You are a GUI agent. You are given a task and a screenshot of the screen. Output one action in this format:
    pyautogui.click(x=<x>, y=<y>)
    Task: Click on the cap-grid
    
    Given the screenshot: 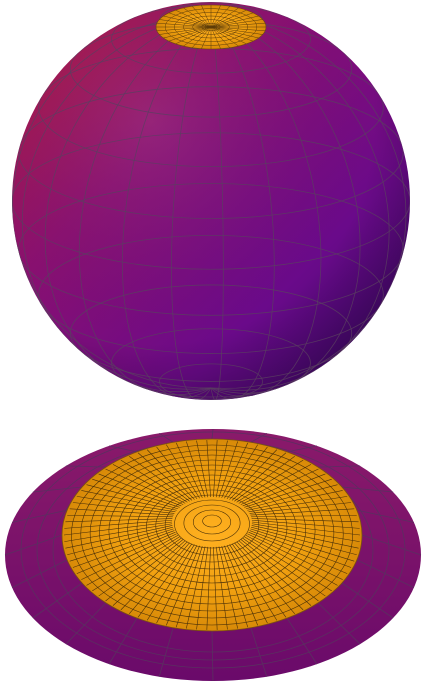 What is the action you would take?
    pyautogui.click(x=211, y=27)
    